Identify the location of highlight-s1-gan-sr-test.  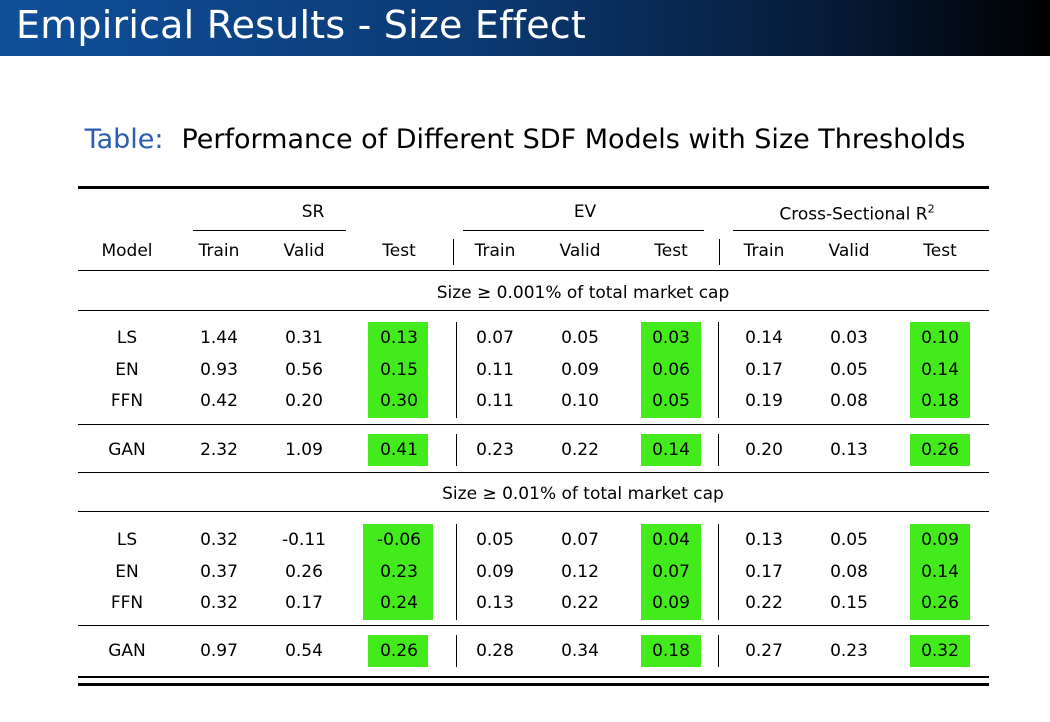
(398, 450).